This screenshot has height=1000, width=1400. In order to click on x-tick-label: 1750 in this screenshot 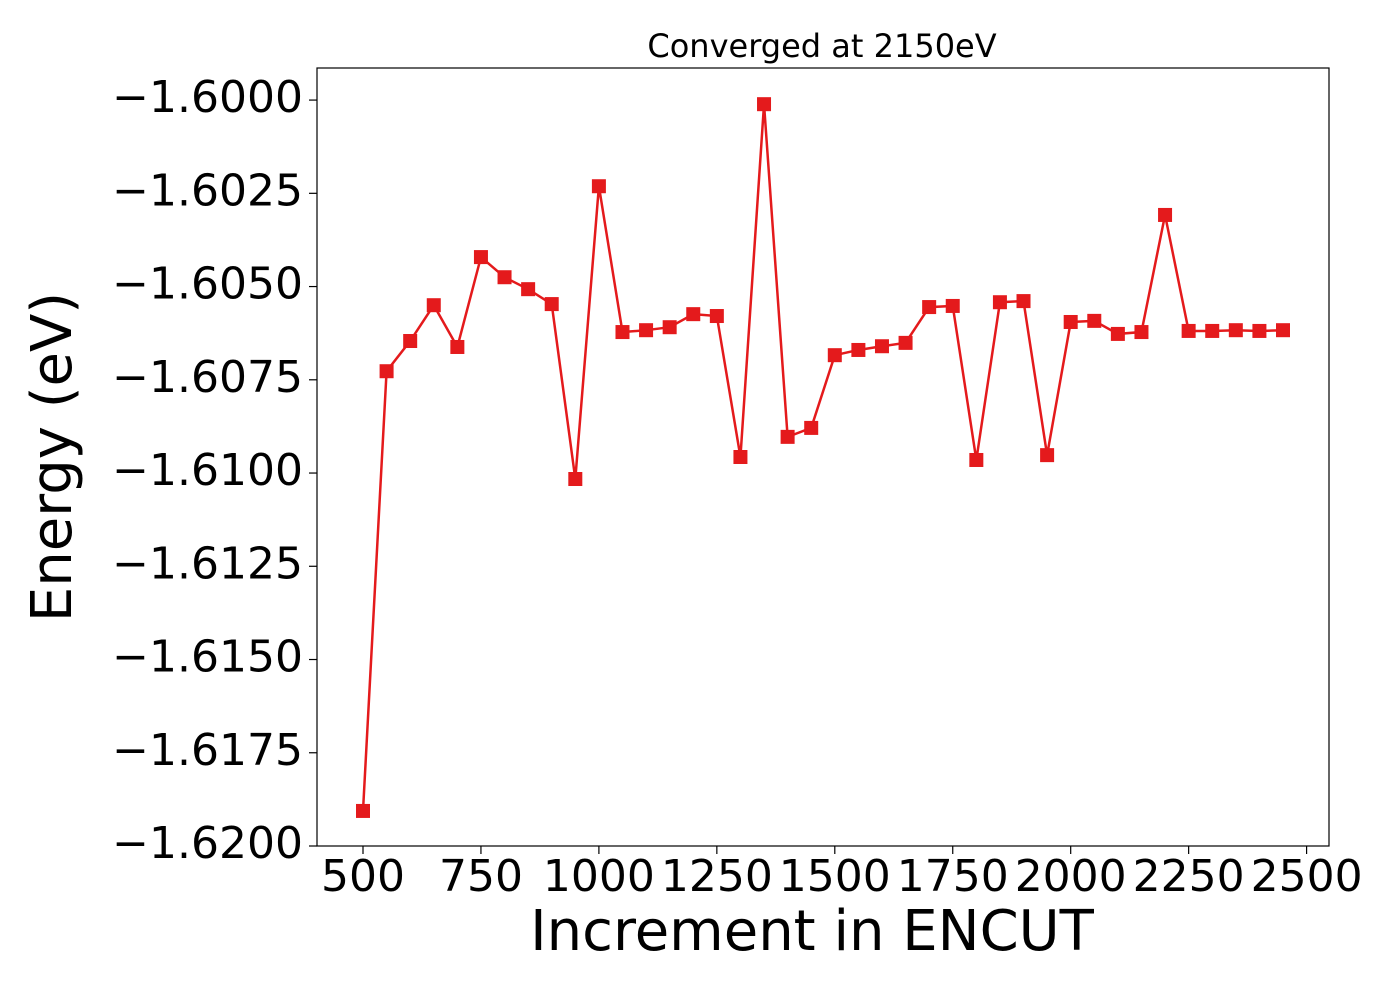, I will do `click(953, 876)`.